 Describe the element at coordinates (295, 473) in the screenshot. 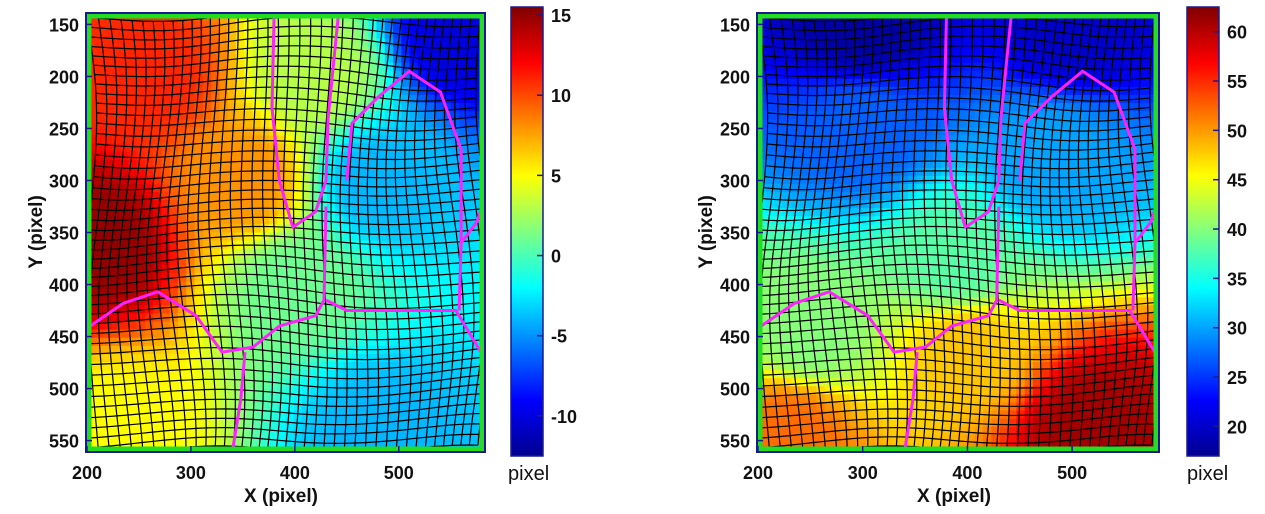

I see `x-tick-label: 400` at that location.